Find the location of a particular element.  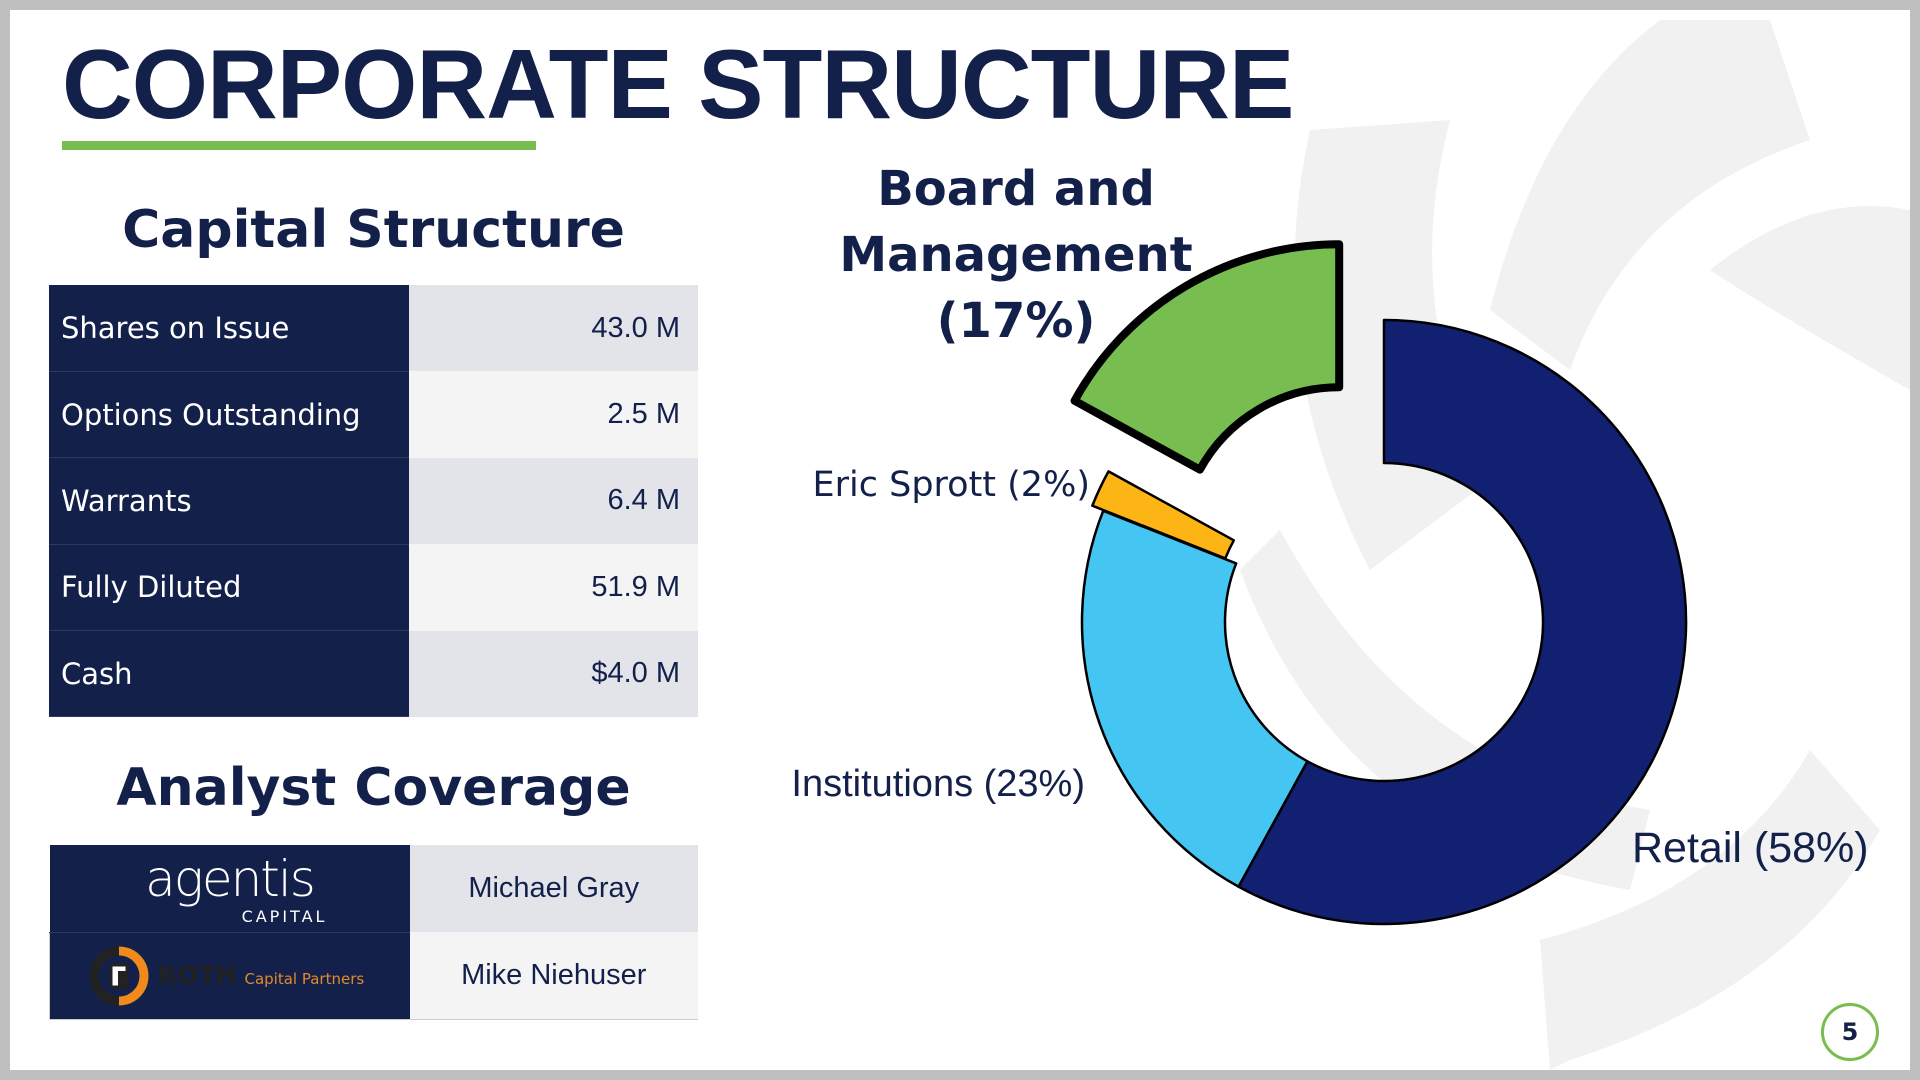

analyst-coverage-heading: Analyst Coverage is located at coordinates (373, 788).